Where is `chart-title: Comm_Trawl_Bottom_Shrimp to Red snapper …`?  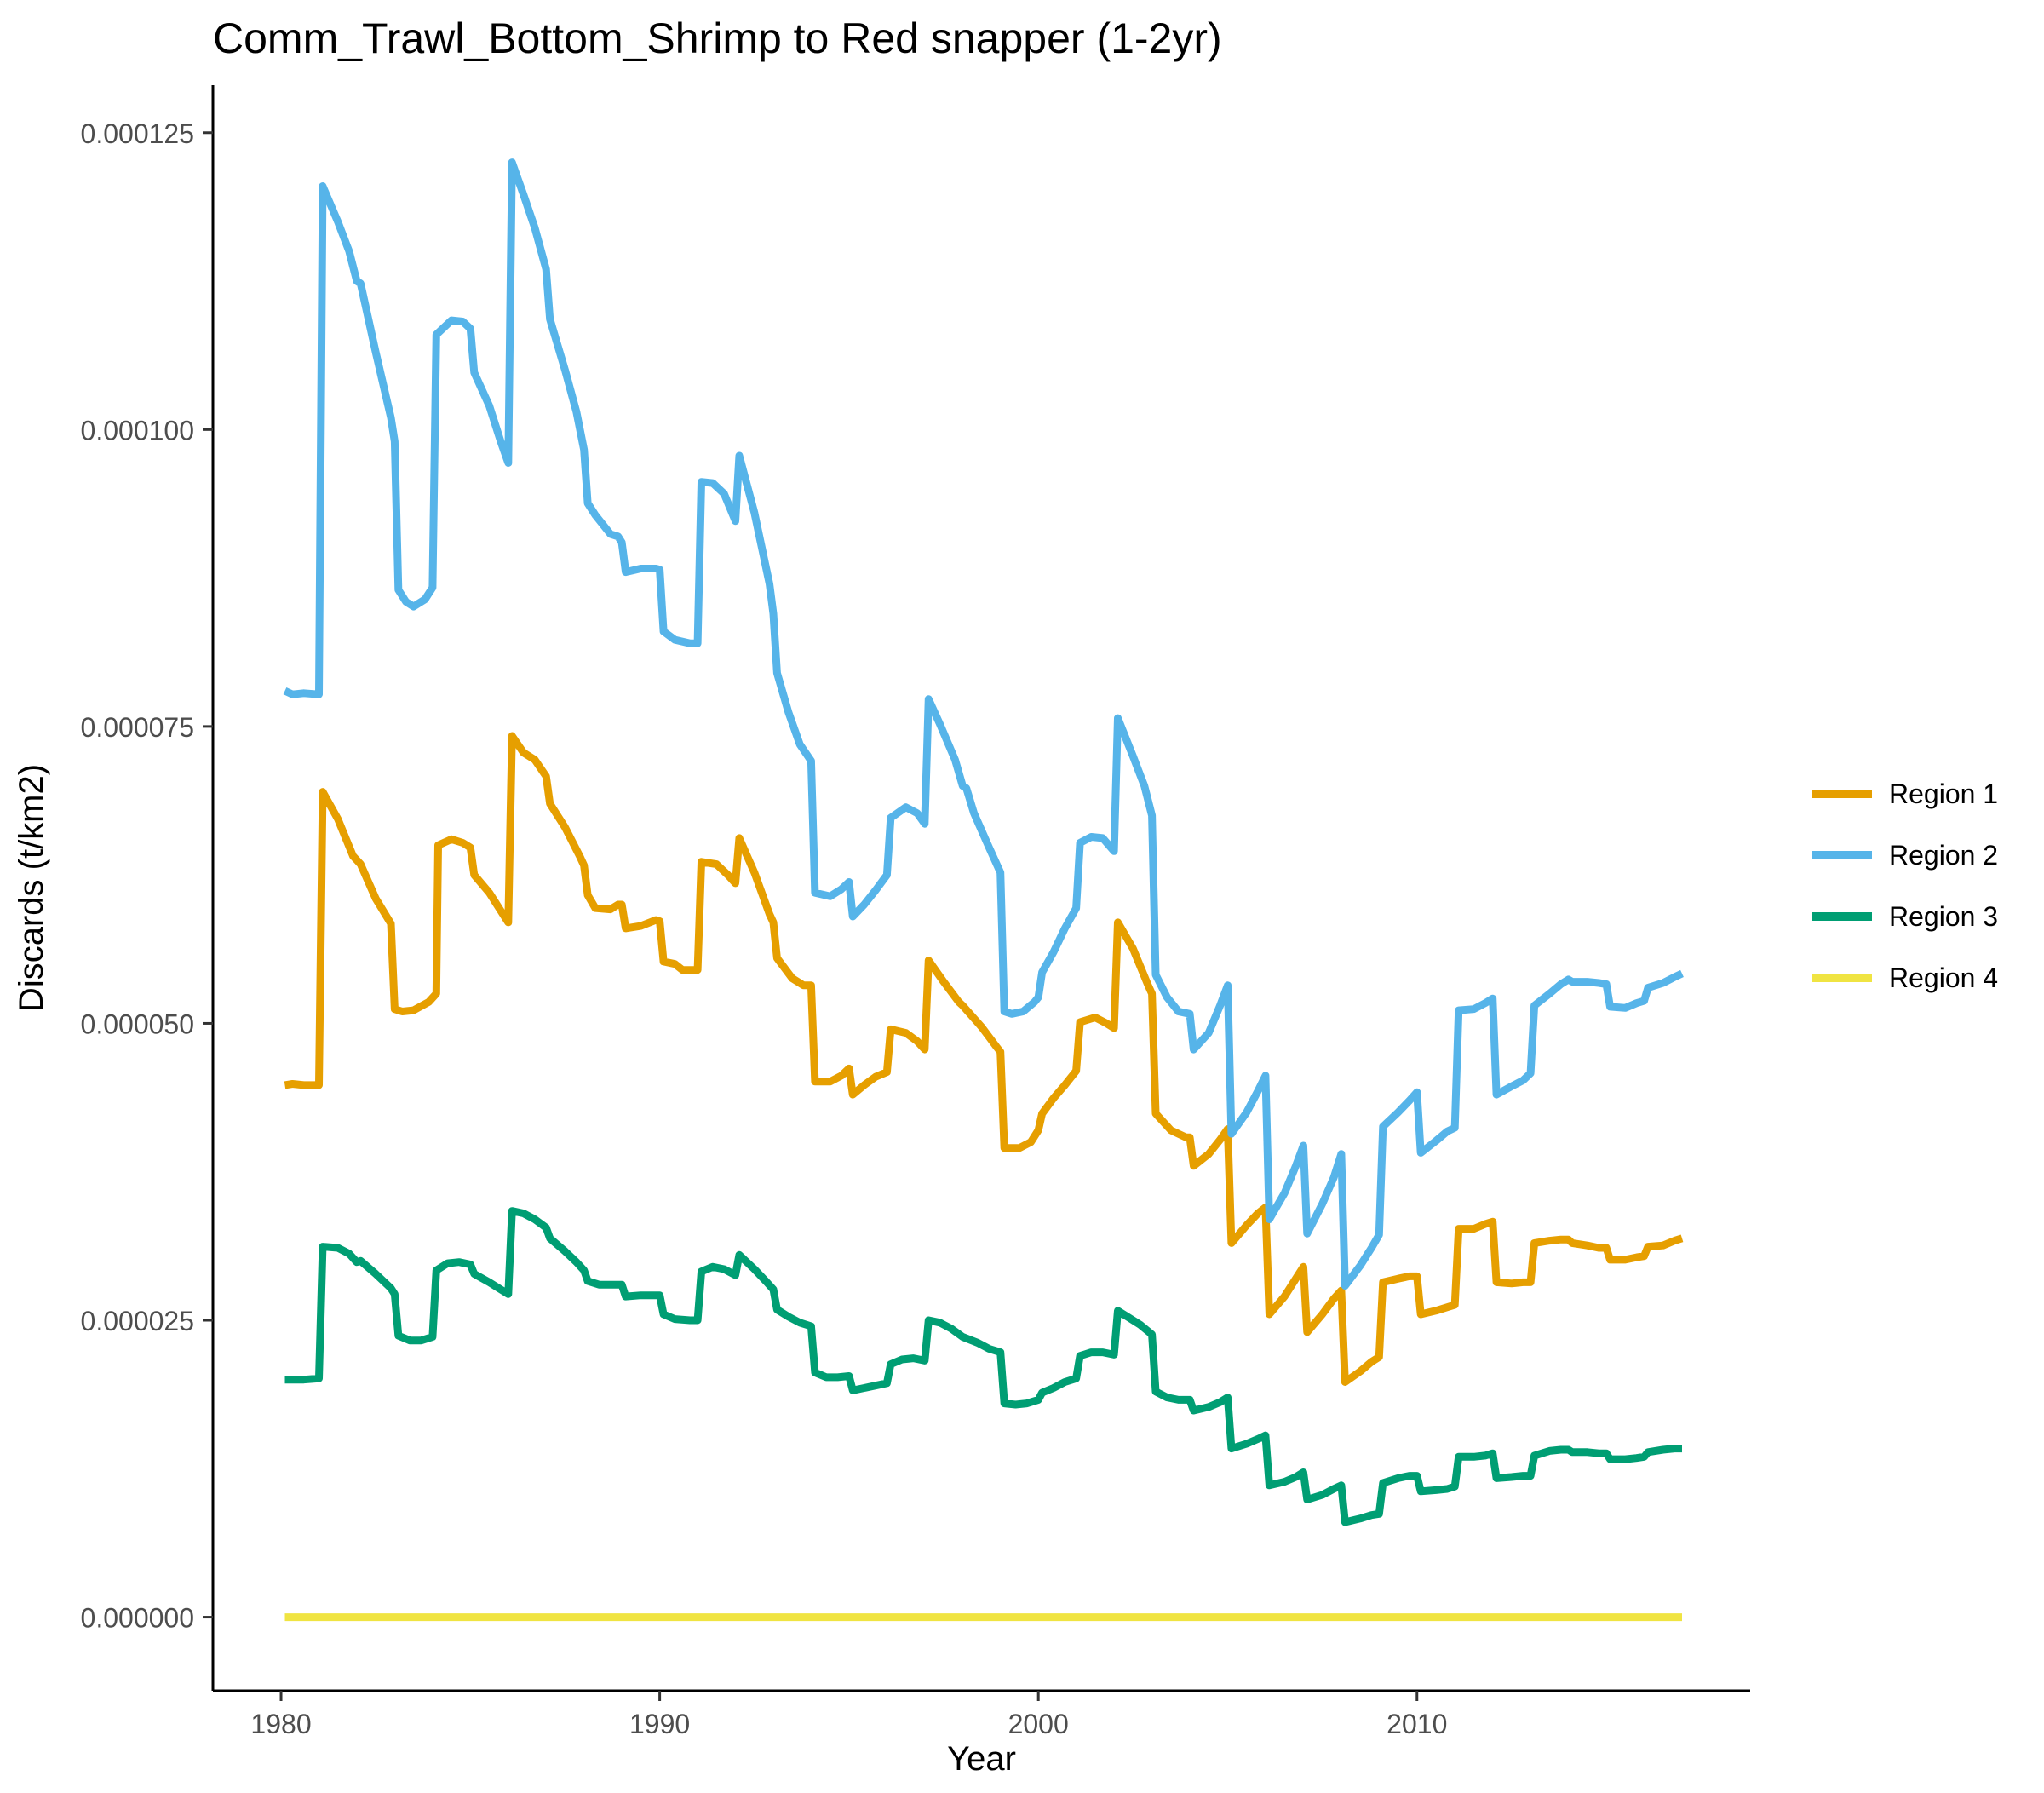 chart-title: Comm_Trawl_Bottom_Shrimp to Red snapper … is located at coordinates (717, 38).